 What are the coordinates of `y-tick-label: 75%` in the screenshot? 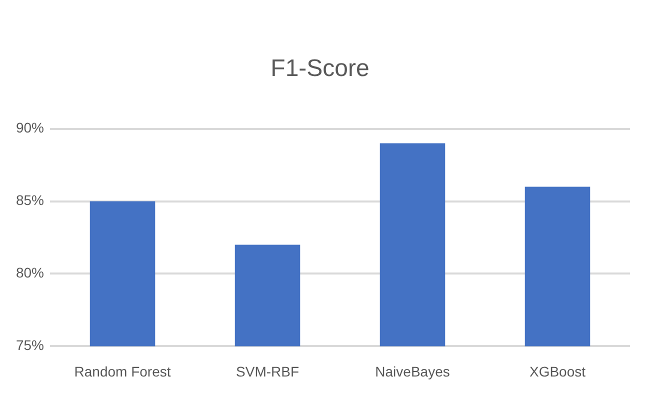 It's located at (30, 345).